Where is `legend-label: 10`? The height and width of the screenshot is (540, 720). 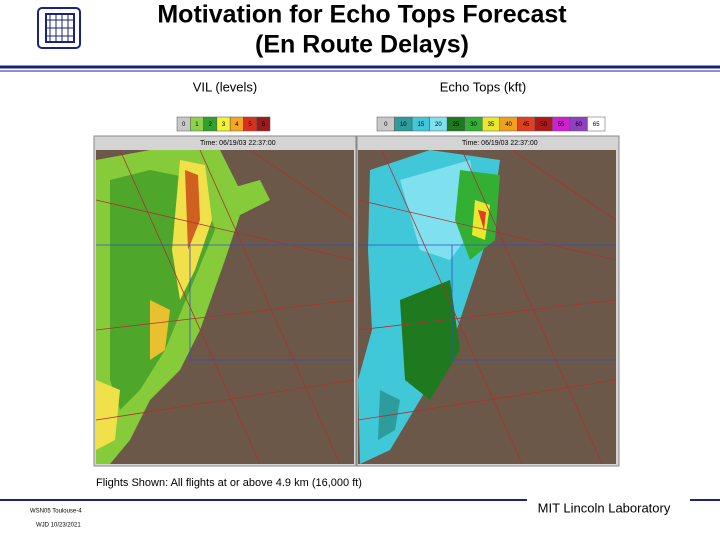 legend-label: 10 is located at coordinates (403, 125).